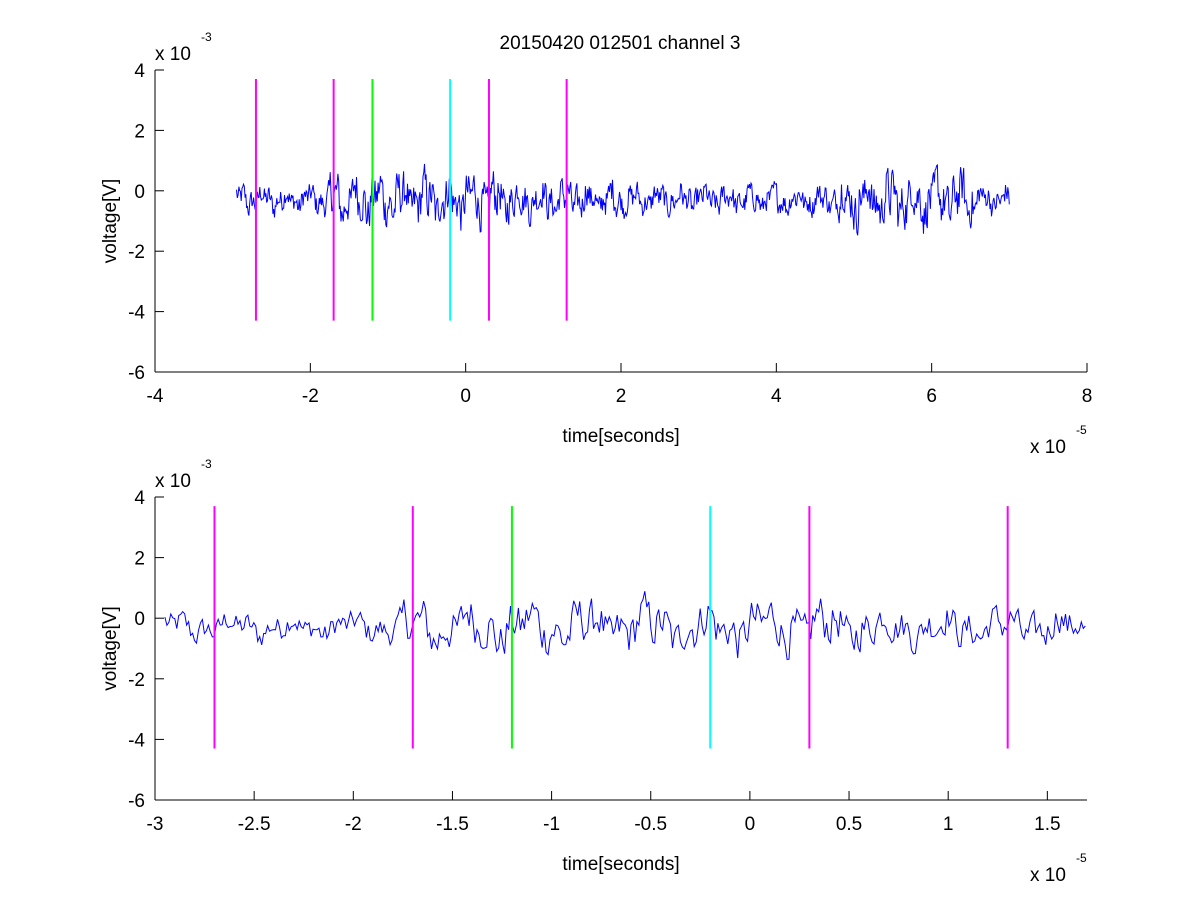  I want to click on x-tick-label: -2.5, so click(254, 824).